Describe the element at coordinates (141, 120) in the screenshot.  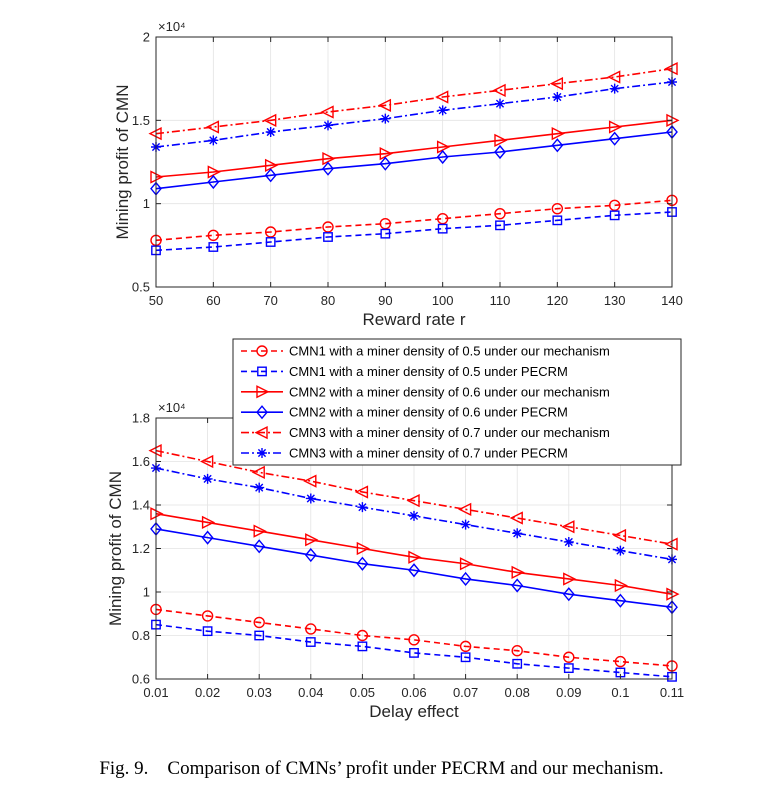
I see `top-ytick-label-2: 1.5` at that location.